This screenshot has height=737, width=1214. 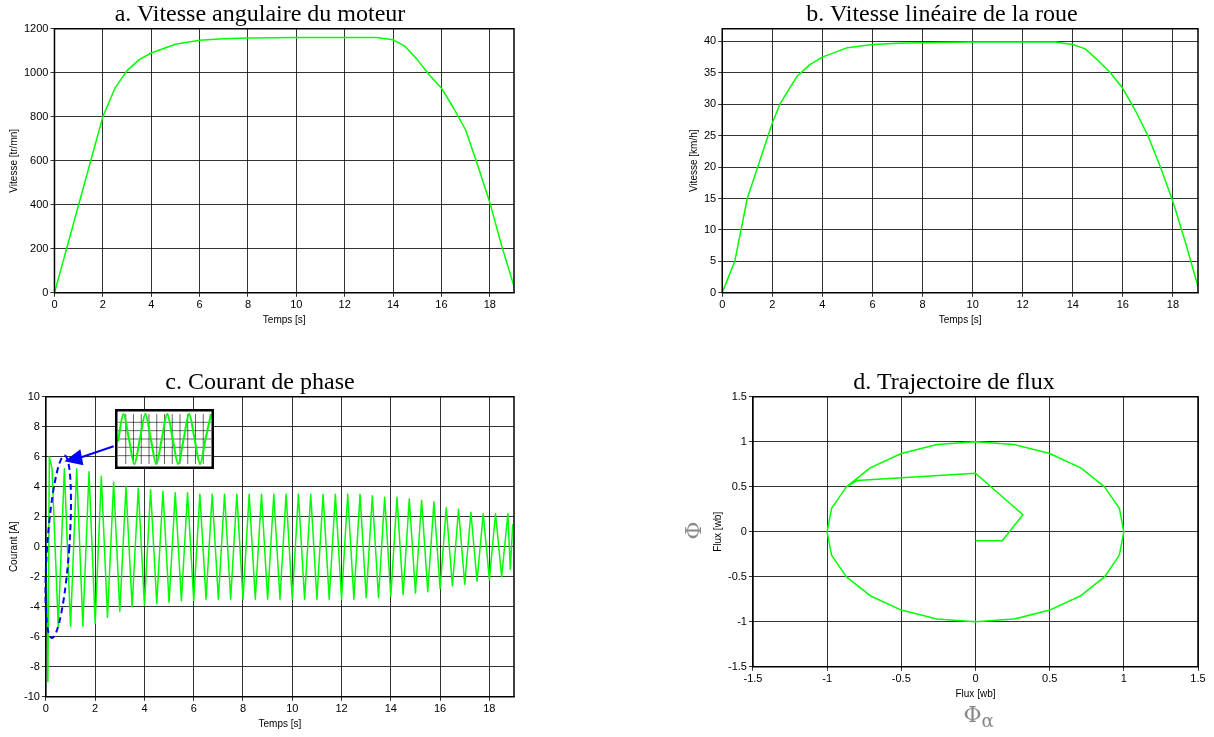 I want to click on y-tick-label: 2, so click(x=36, y=515).